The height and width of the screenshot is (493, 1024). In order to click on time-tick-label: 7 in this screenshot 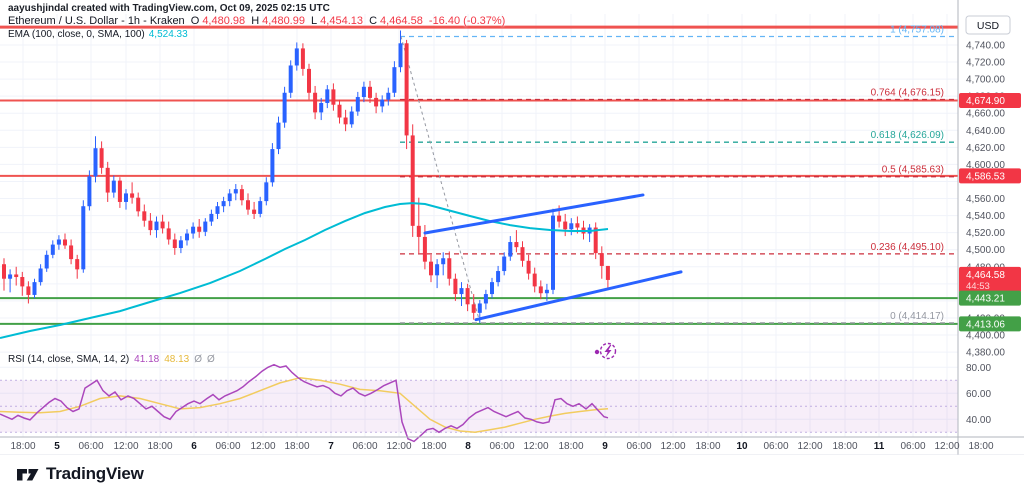, I will do `click(331, 446)`.